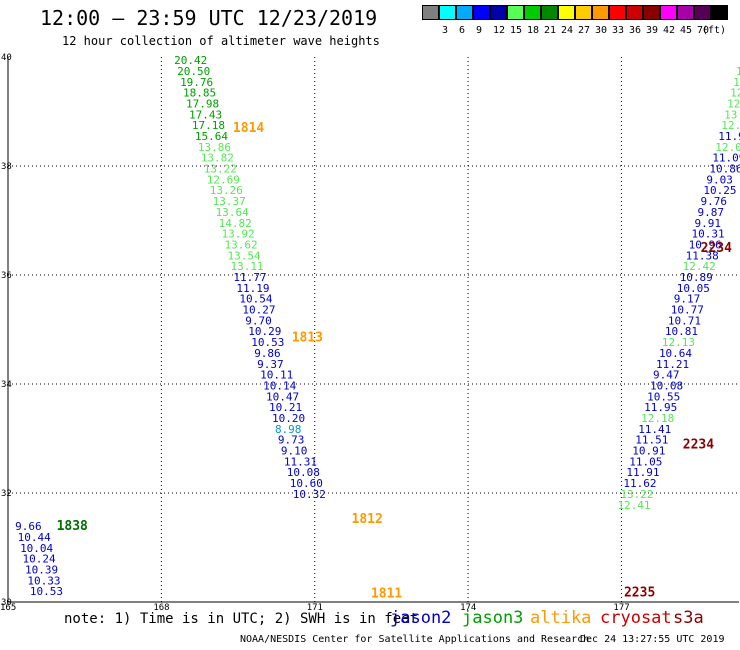  What do you see at coordinates (288, 418) in the screenshot?
I see `wave-height-value: 10.20` at bounding box center [288, 418].